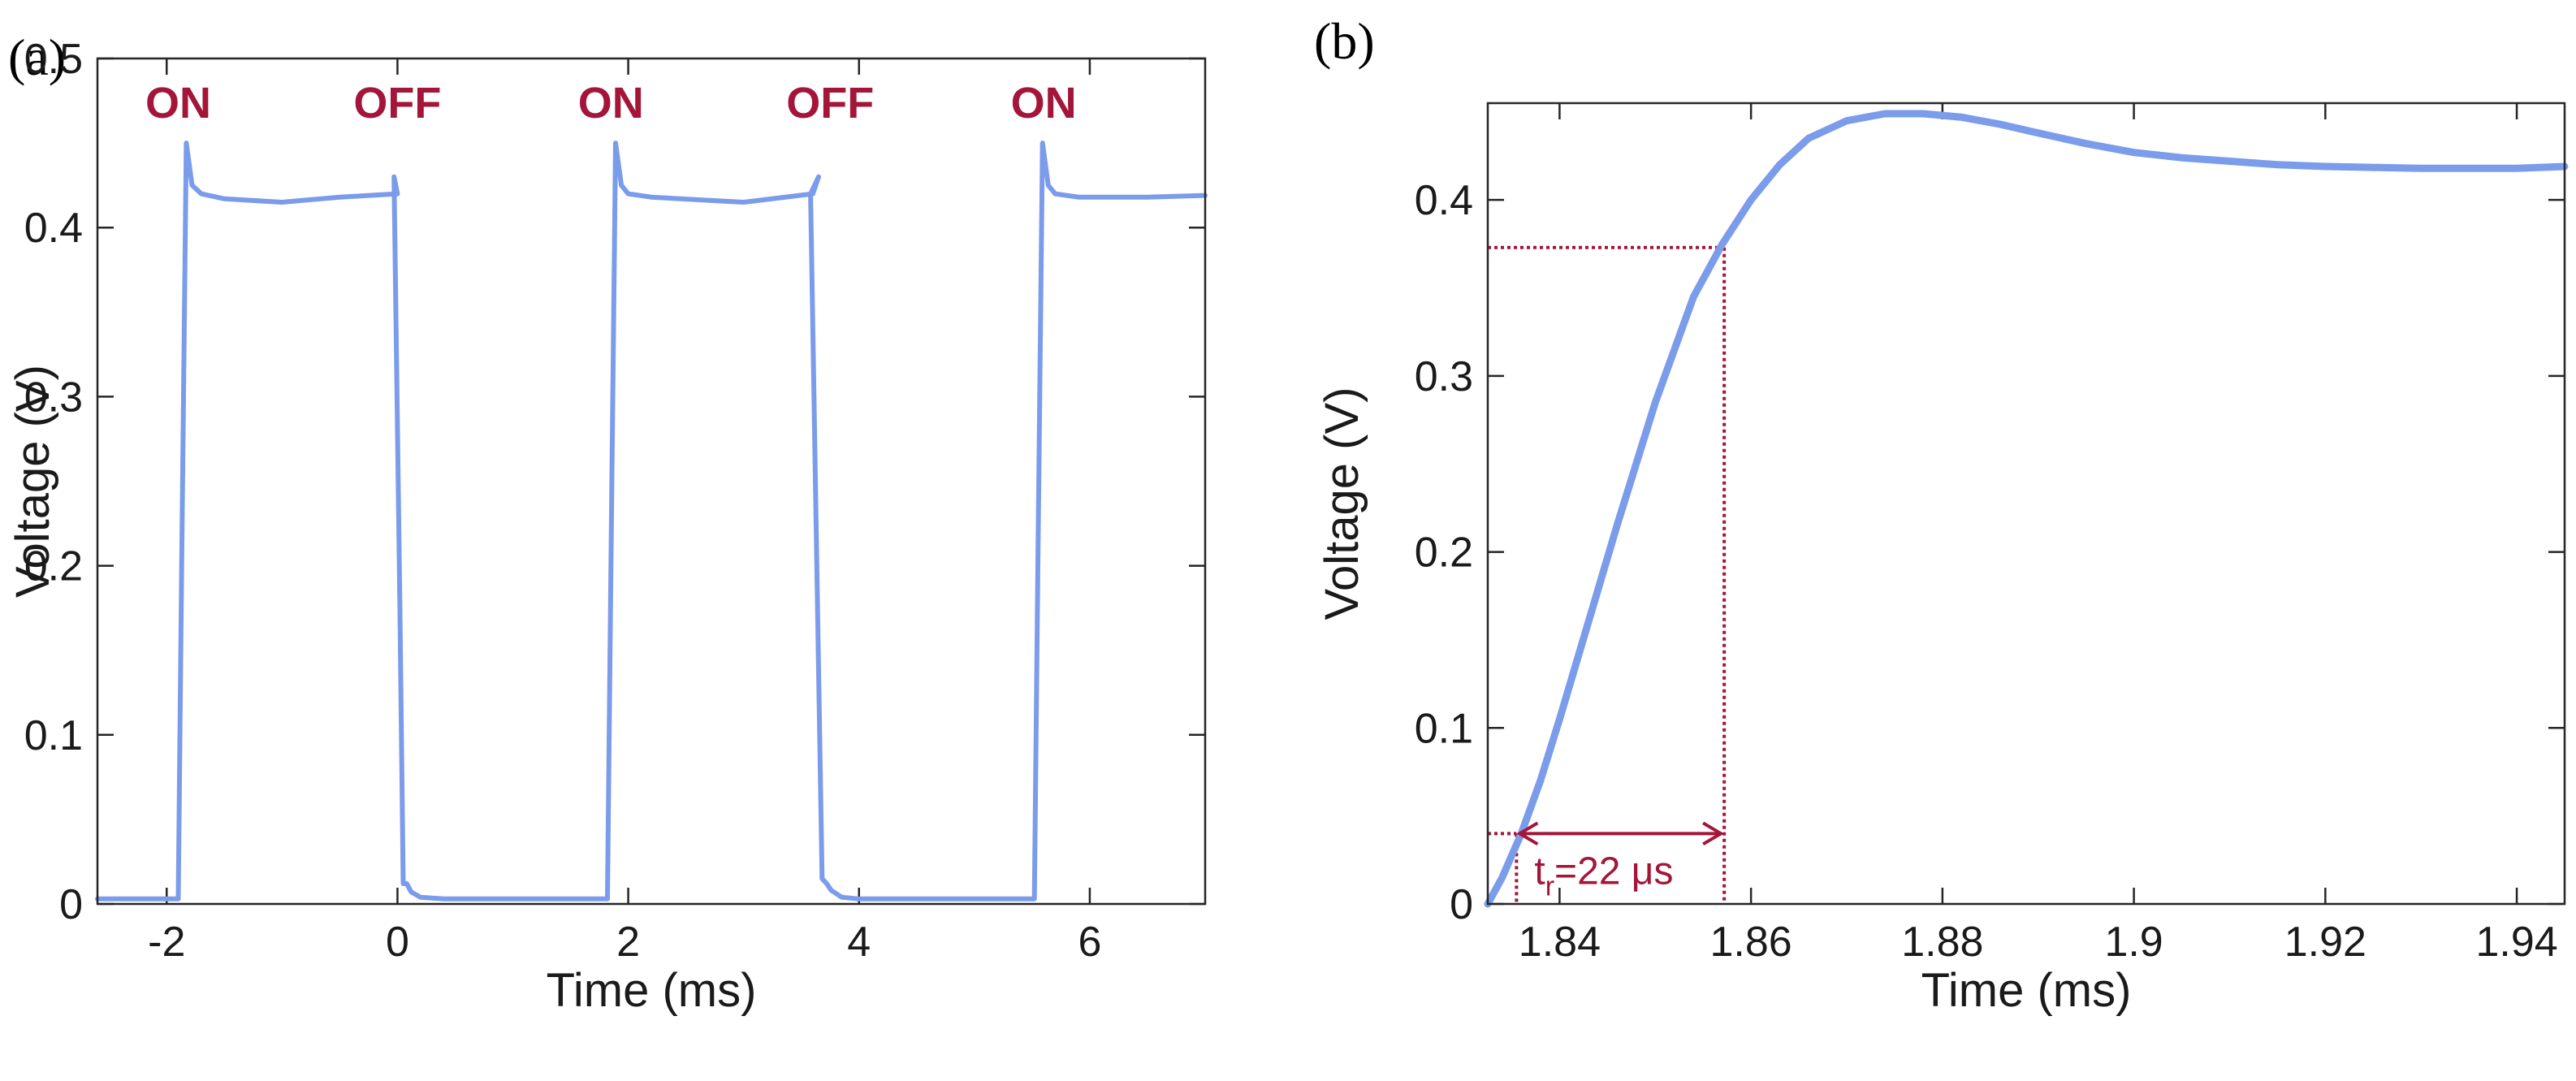 This screenshot has height=1081, width=2576. What do you see at coordinates (1342, 504) in the screenshot?
I see `y-axis-title-b: Voltage (V)` at bounding box center [1342, 504].